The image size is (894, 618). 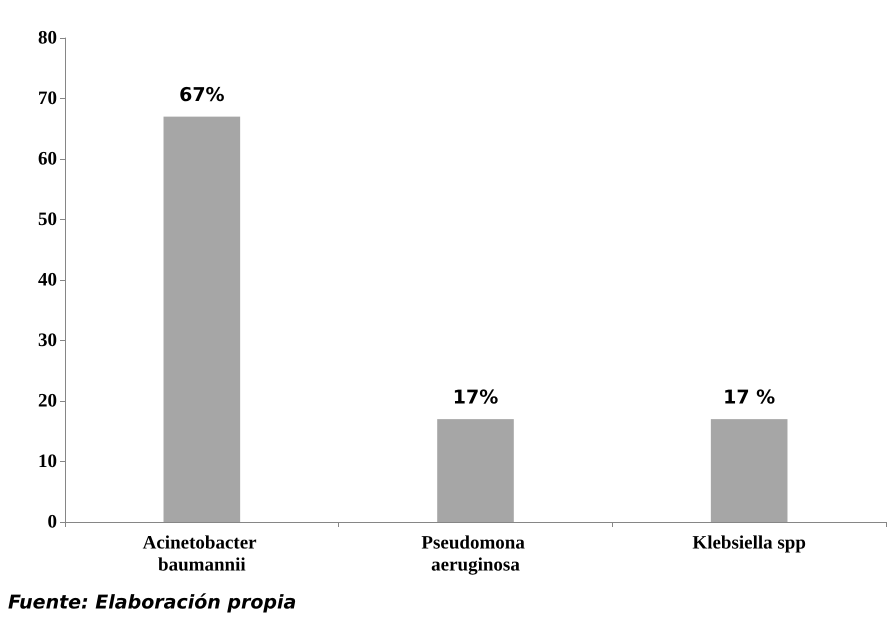 I want to click on y-tick-label: 70, so click(x=47, y=98).